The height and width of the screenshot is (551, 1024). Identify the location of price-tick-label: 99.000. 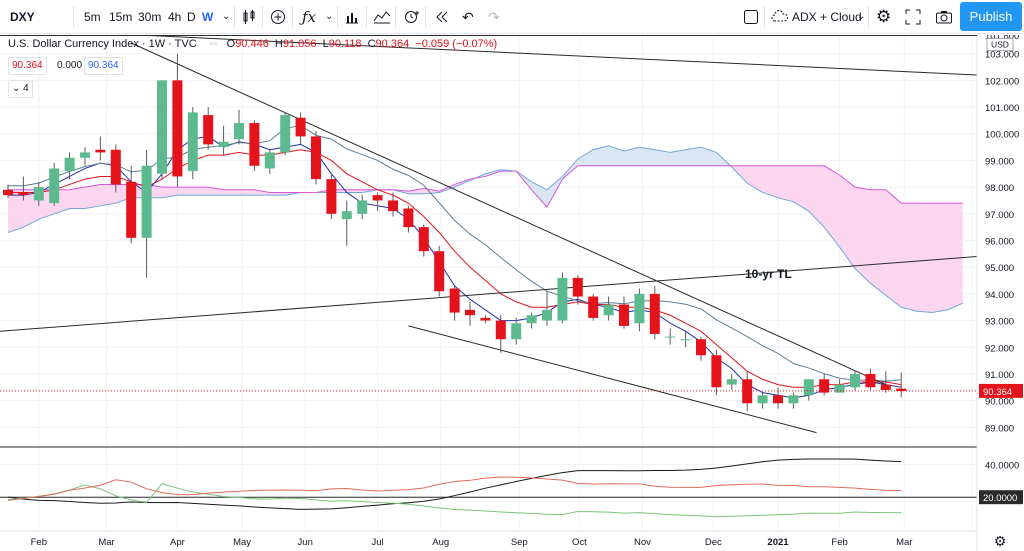
(999, 161).